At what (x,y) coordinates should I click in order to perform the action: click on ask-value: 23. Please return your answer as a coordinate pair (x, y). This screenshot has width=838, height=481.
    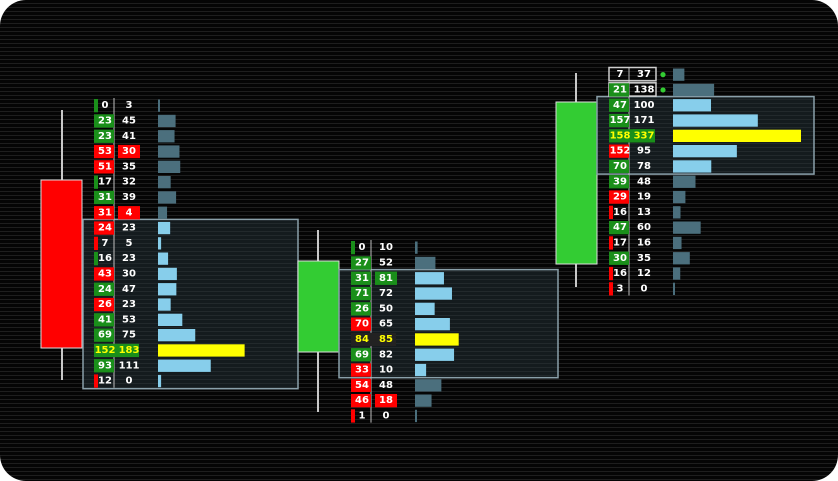
    Looking at the image, I should click on (129, 228).